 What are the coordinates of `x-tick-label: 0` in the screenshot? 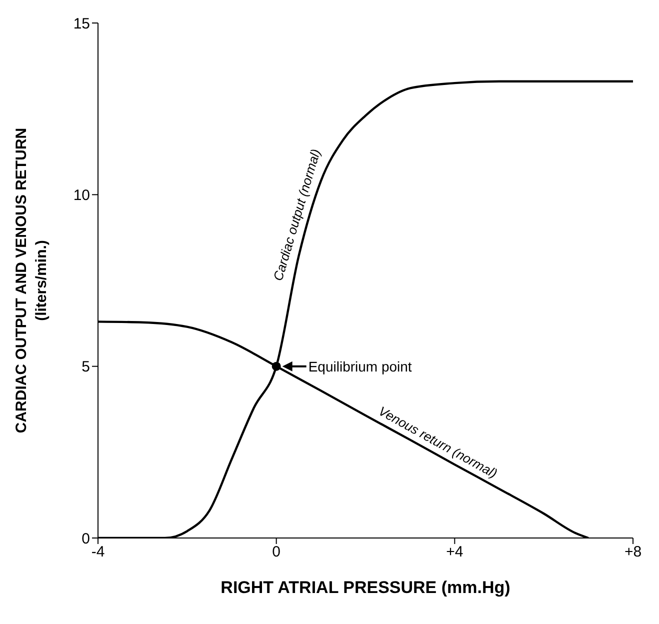 It's located at (276, 552).